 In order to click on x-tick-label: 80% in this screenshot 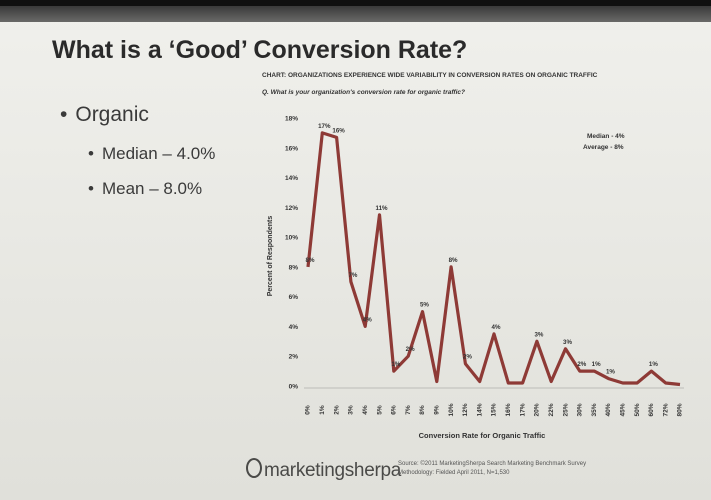, I will do `click(680, 409)`.